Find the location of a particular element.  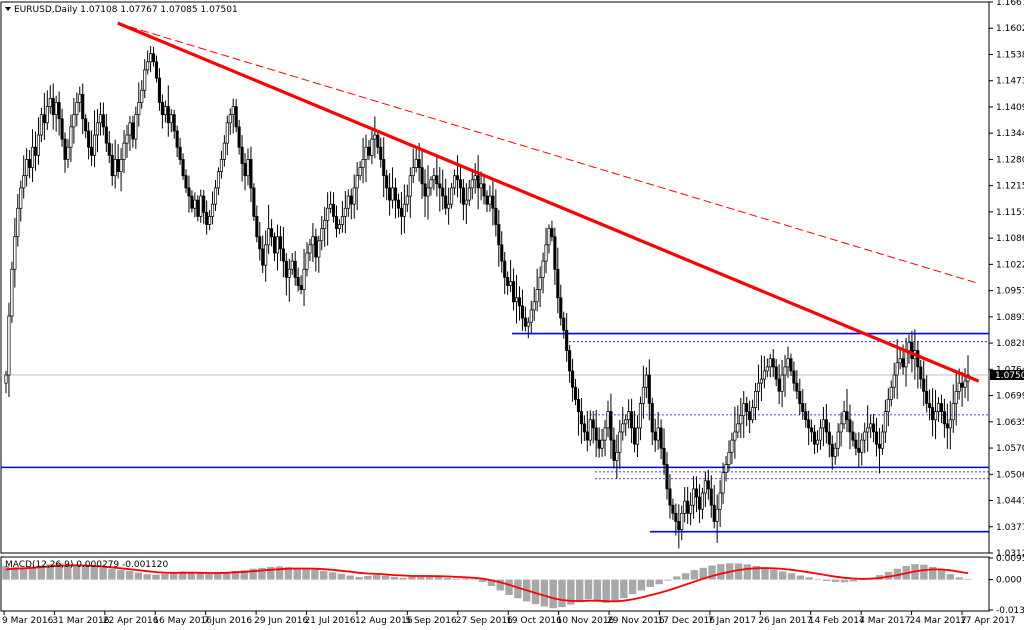

time-tick-label: 17 Dec 2016 is located at coordinates (686, 621).